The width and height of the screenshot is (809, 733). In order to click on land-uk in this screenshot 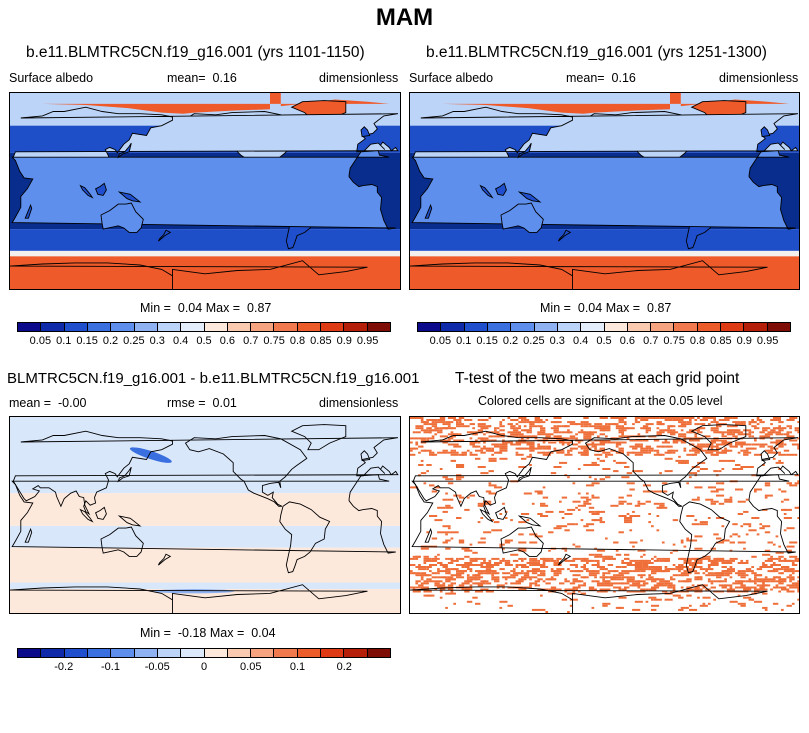, I will do `click(365, 132)`.